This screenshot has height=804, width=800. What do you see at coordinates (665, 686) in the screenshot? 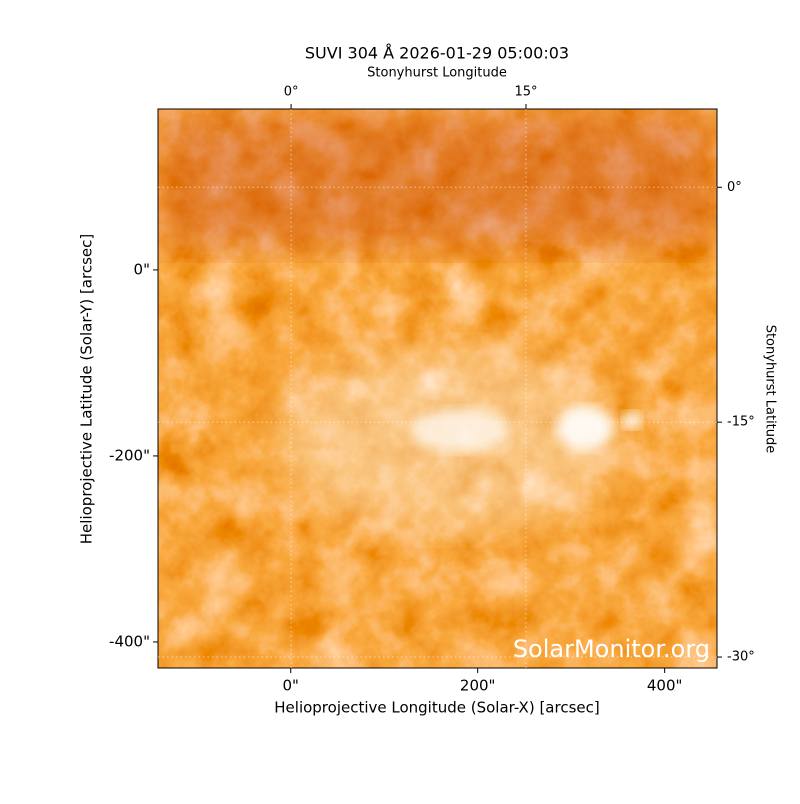
I see `x-tick-label: 400"` at bounding box center [665, 686].